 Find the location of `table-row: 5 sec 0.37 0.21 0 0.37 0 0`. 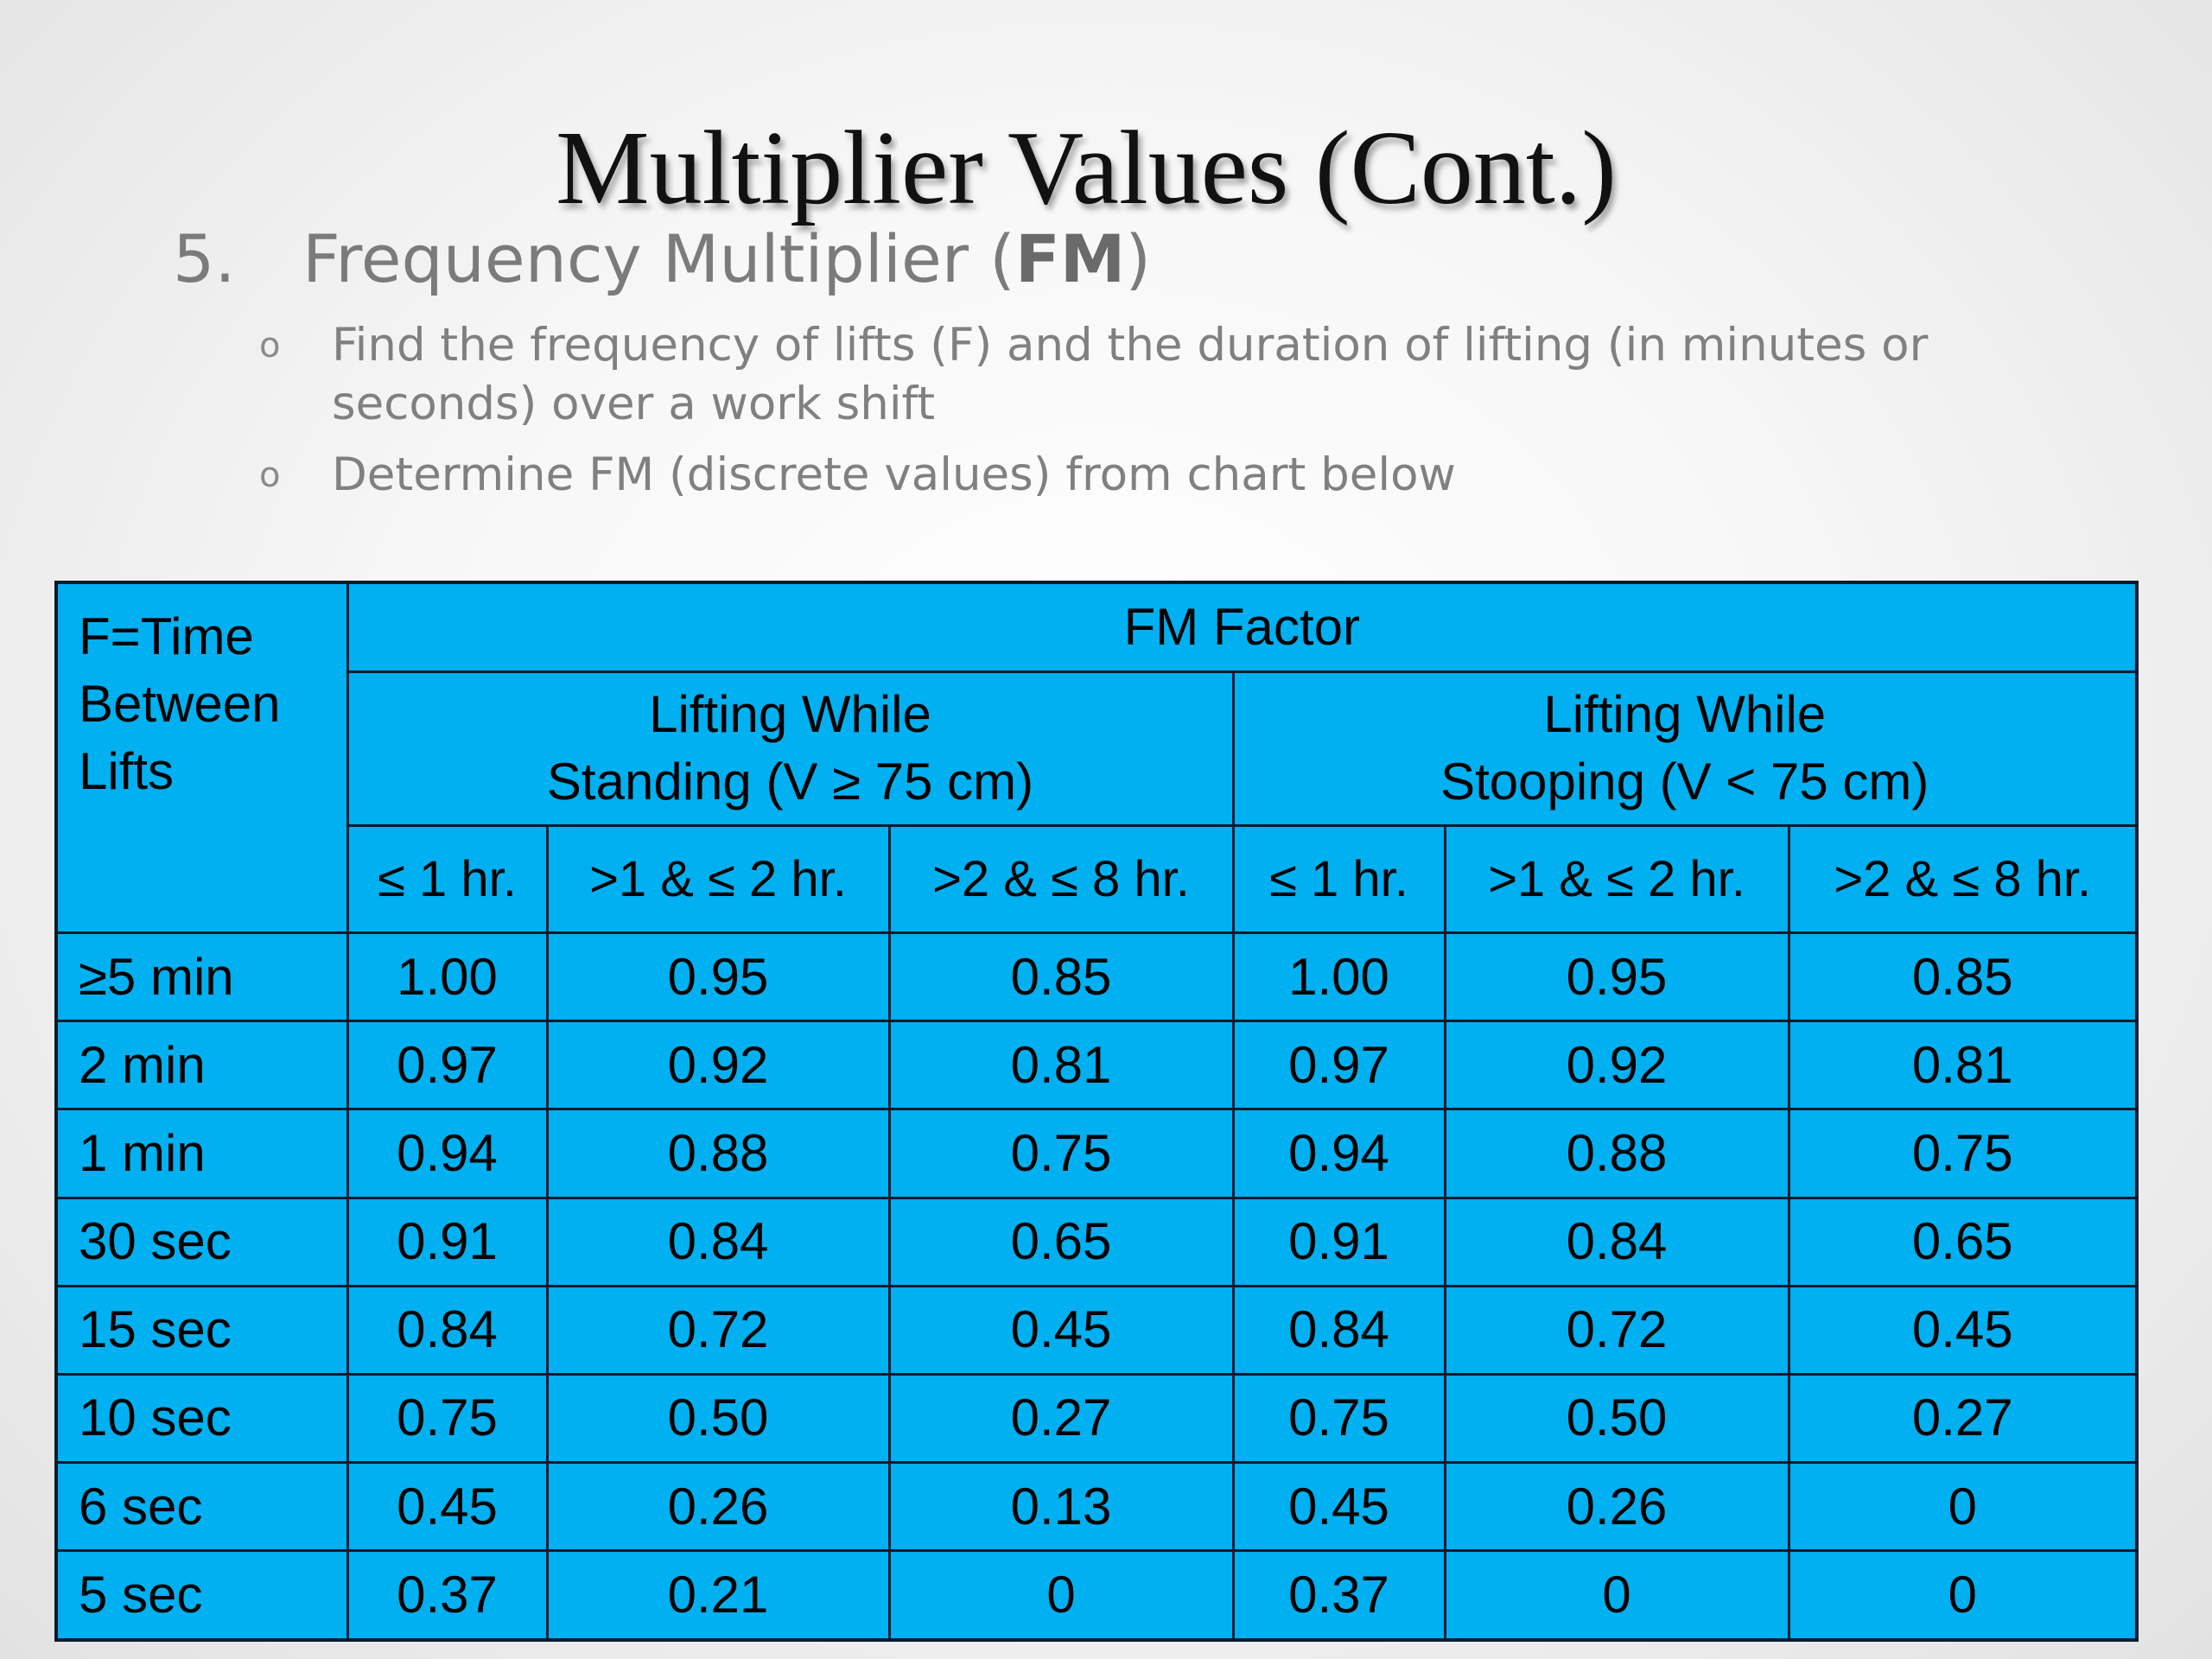

table-row: 5 sec 0.37 0.21 0 0.37 0 0 is located at coordinates (1096, 1595).